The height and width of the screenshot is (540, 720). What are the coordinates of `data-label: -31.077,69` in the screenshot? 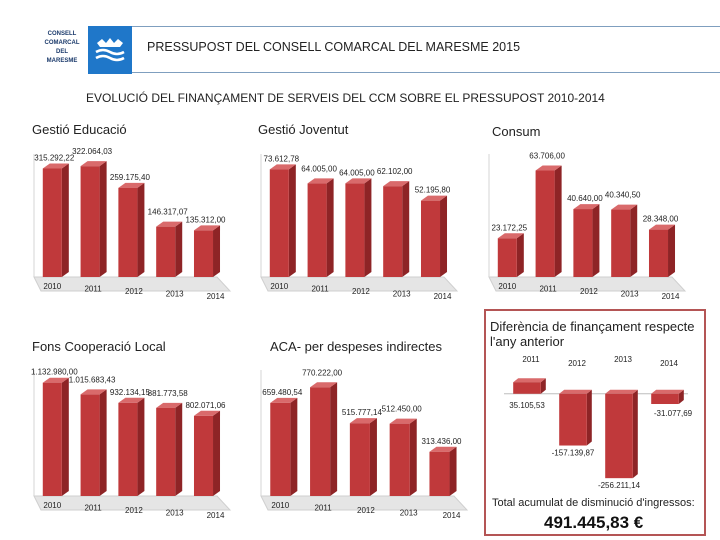 It's located at (673, 413).